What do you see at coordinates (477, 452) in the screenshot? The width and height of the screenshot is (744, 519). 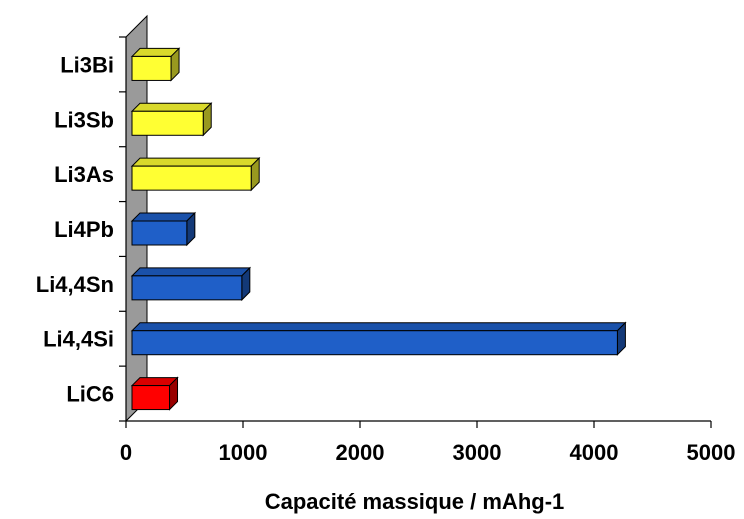 I see `x-tick-label: 3000` at bounding box center [477, 452].